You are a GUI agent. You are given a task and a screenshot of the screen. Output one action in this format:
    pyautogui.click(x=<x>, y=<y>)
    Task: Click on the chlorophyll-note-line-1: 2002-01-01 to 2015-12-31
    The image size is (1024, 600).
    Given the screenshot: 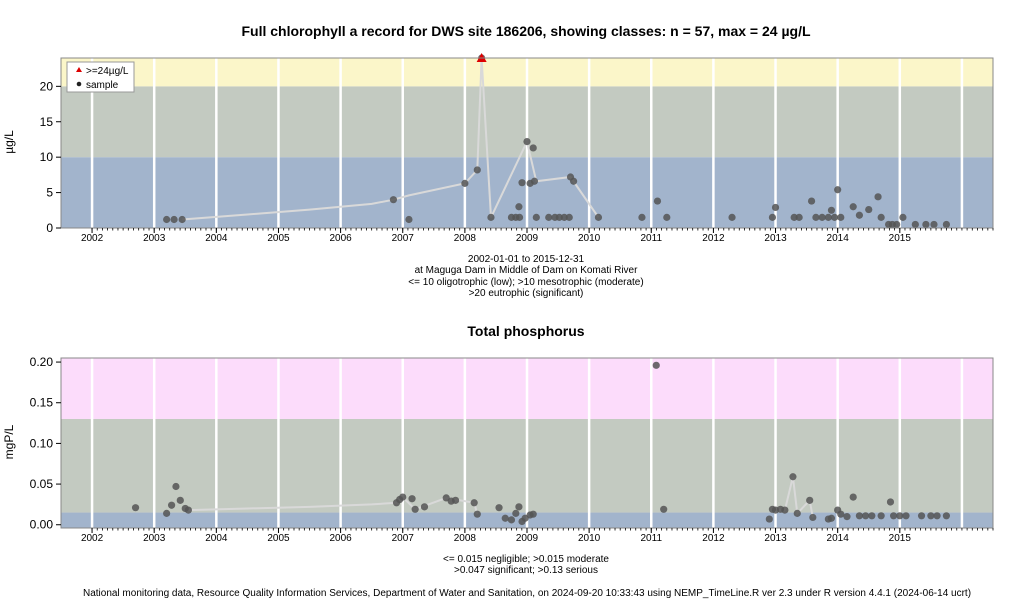 What is the action you would take?
    pyautogui.click(x=526, y=259)
    